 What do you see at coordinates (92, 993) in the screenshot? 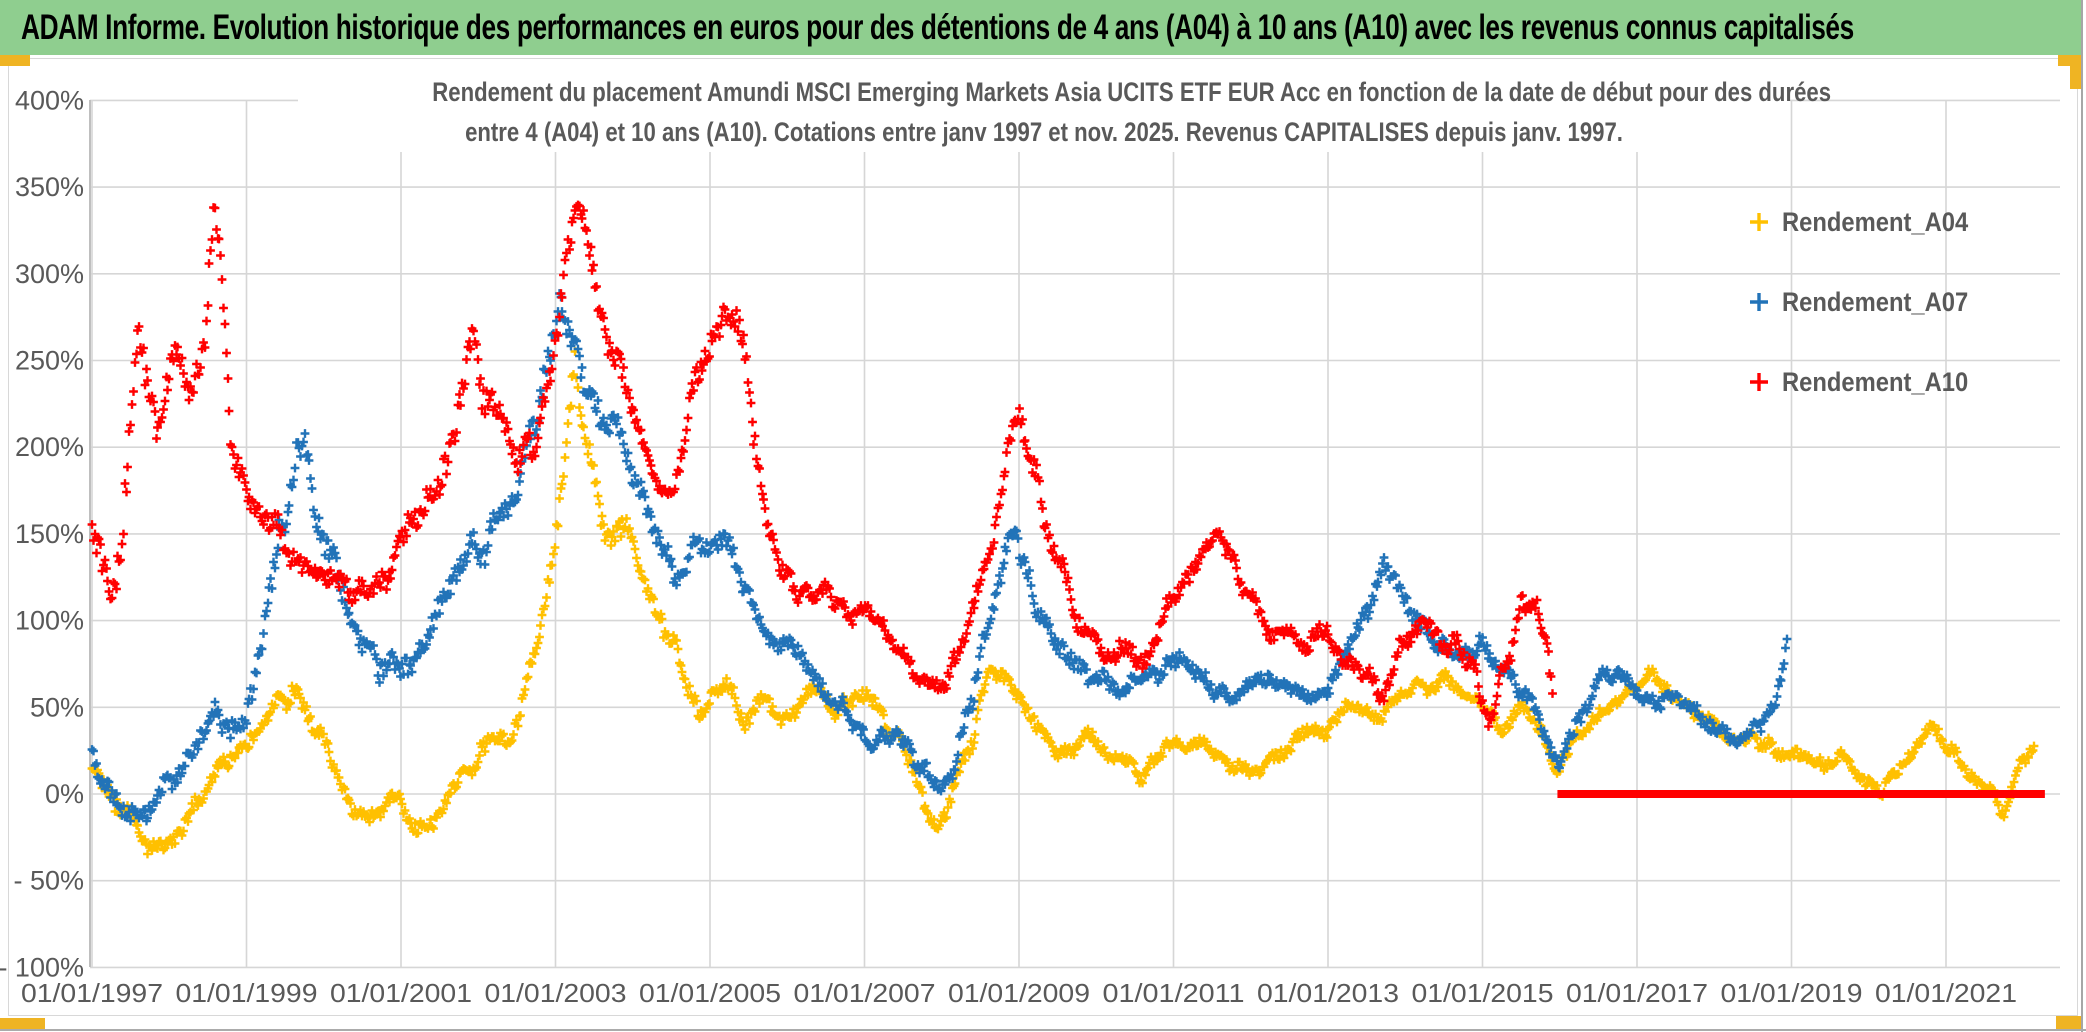
I see `svg-text: 01/01/1997` at bounding box center [92, 993].